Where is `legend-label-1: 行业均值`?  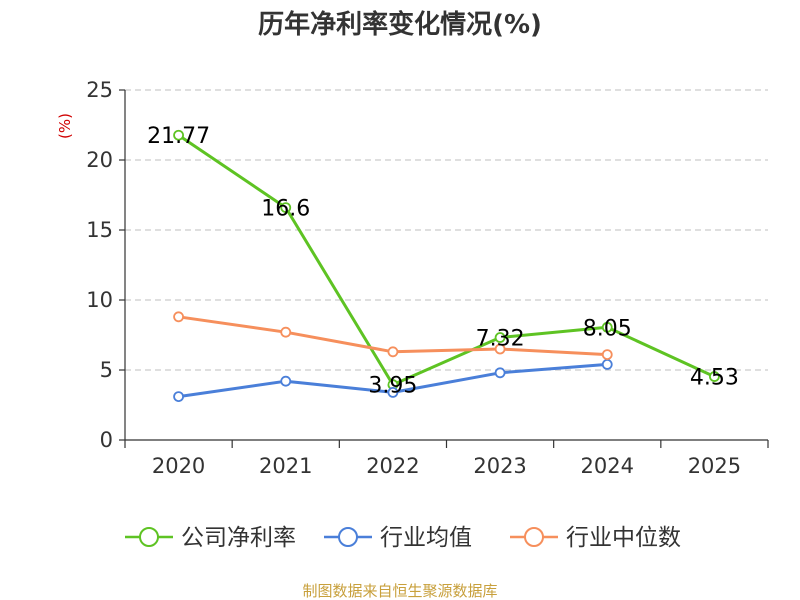
legend-label-1: 行业均值 is located at coordinates (426, 538).